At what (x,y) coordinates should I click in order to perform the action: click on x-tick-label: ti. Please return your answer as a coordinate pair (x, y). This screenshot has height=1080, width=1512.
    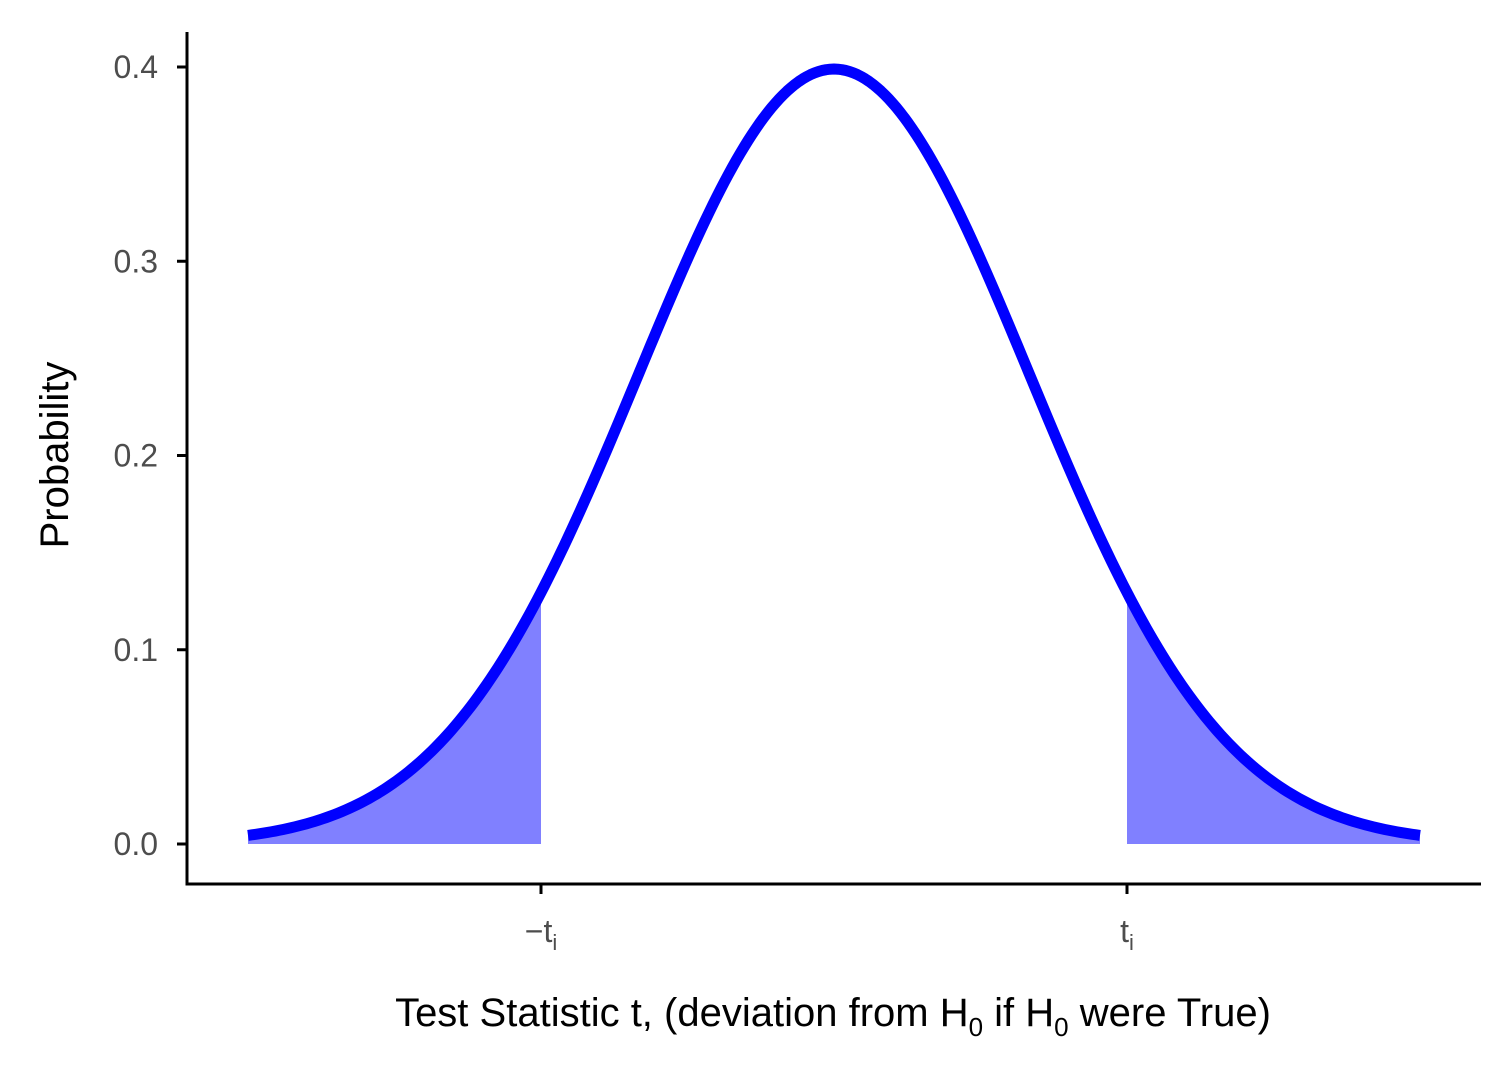
    Looking at the image, I should click on (1127, 934).